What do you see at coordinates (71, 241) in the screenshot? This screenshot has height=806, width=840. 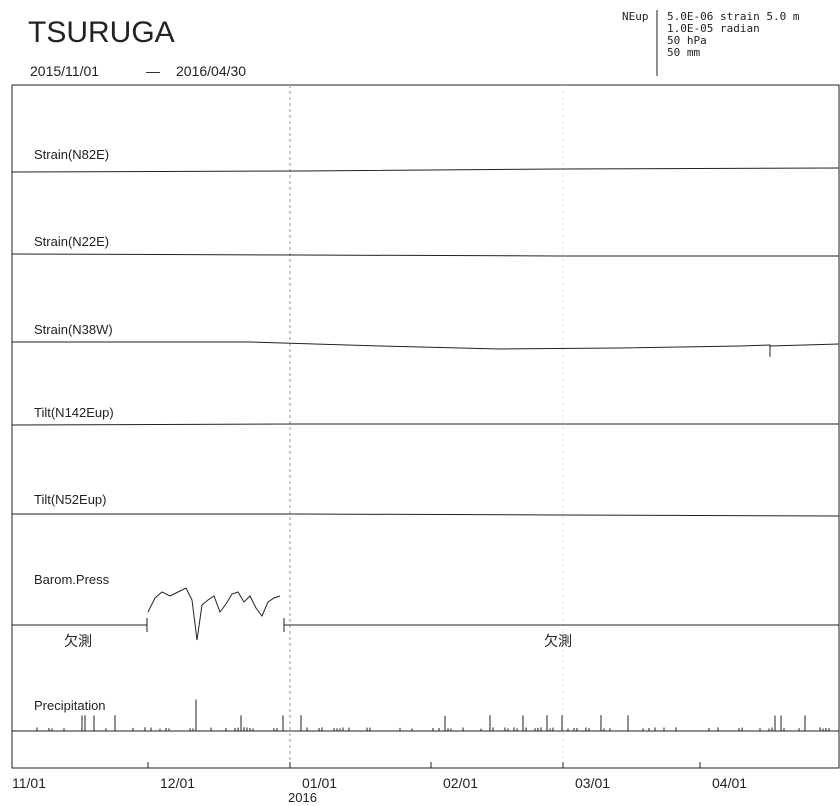 I see `panel-label: Strain(N22E)` at bounding box center [71, 241].